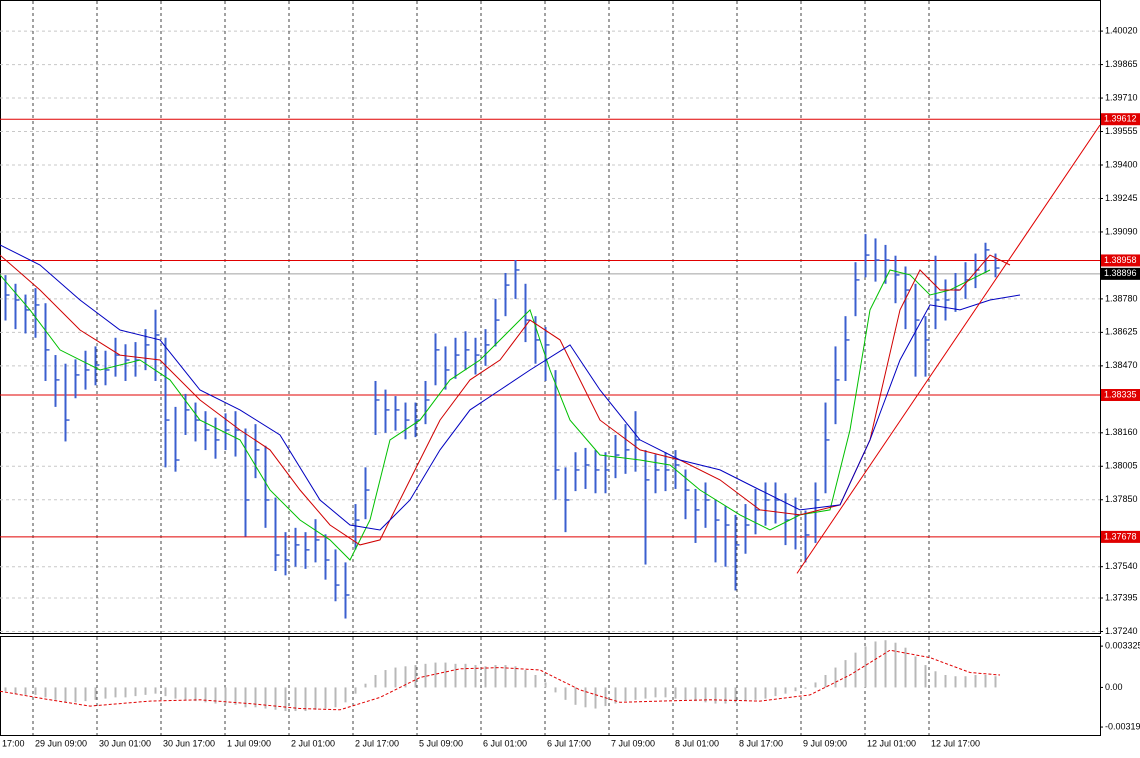 The height and width of the screenshot is (758, 1140). What do you see at coordinates (313, 743) in the screenshot?
I see `x-tick-label: 2 Jul 01:00` at bounding box center [313, 743].